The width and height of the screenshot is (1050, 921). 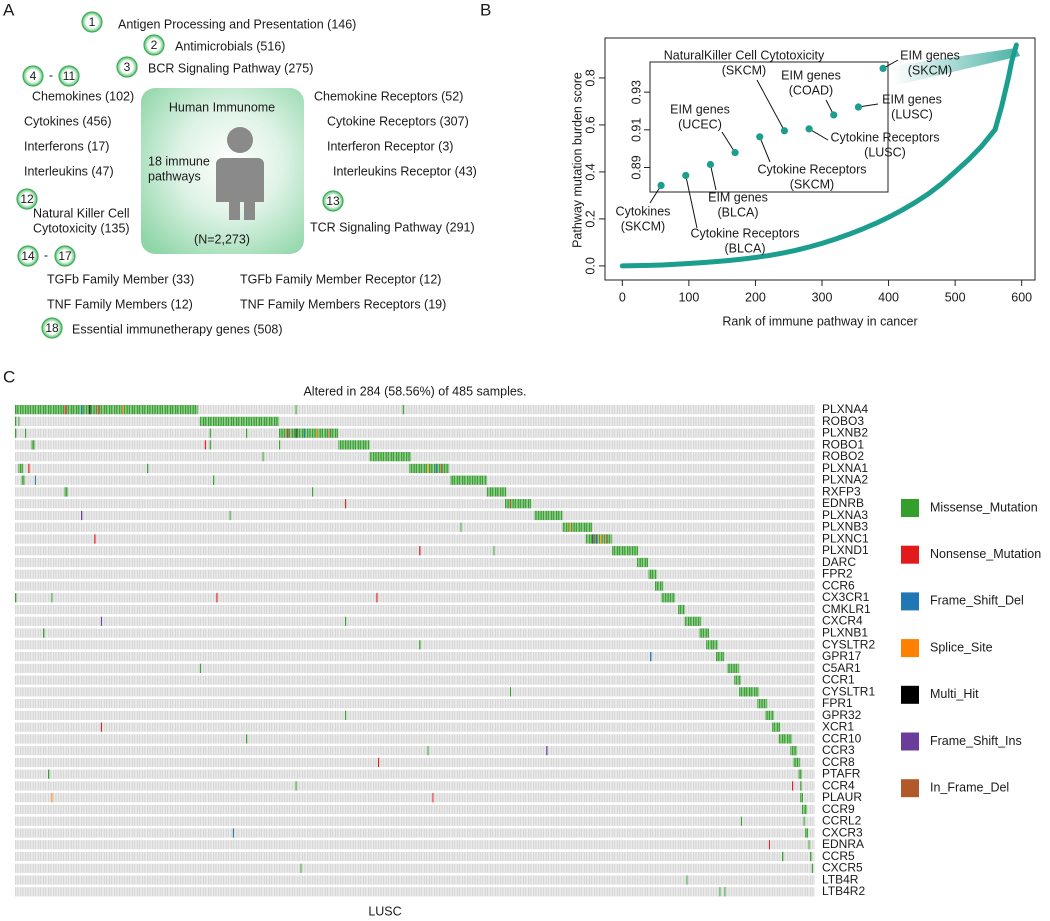 What do you see at coordinates (955, 297) in the screenshot?
I see `x-tick-label: 500` at bounding box center [955, 297].